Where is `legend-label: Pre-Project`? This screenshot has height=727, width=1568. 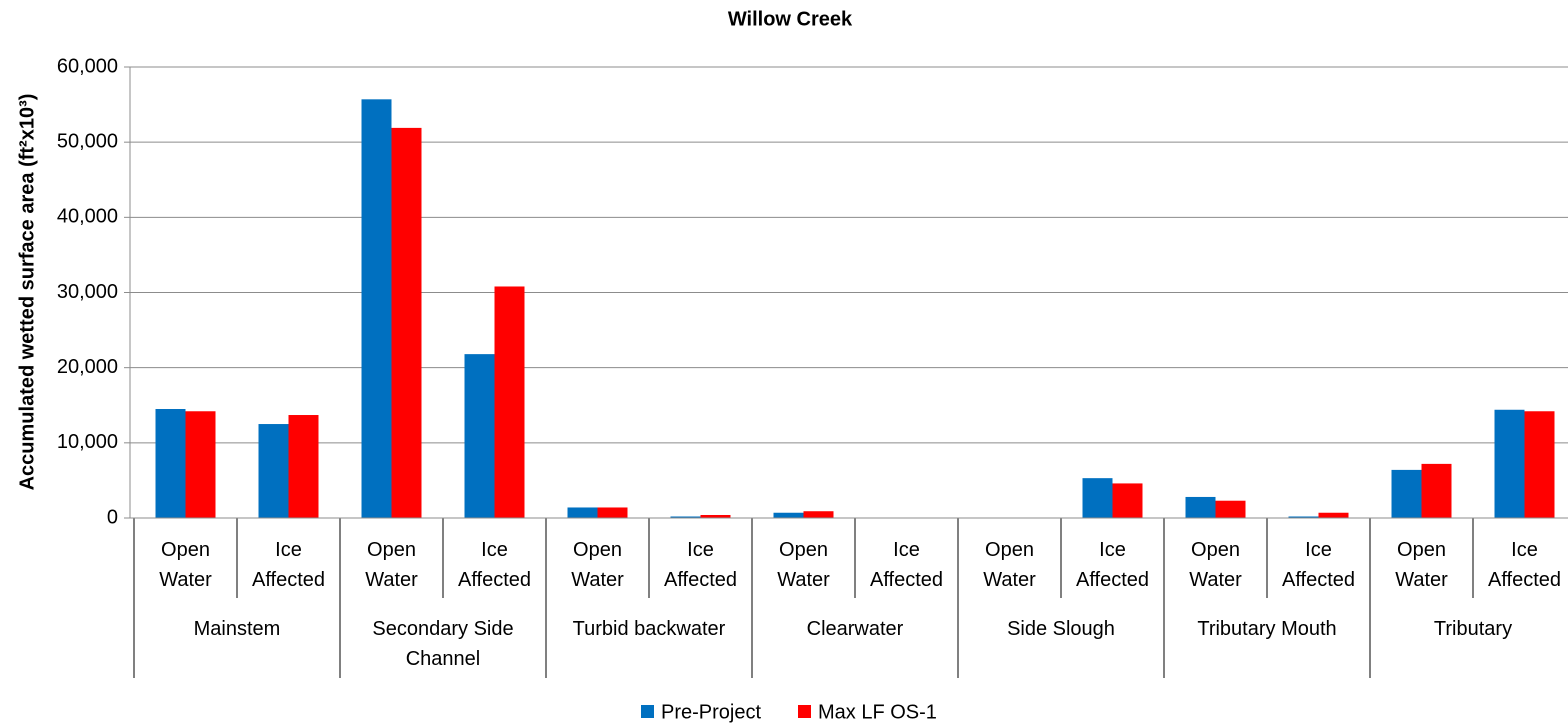
legend-label: Pre-Project is located at coordinates (711, 712).